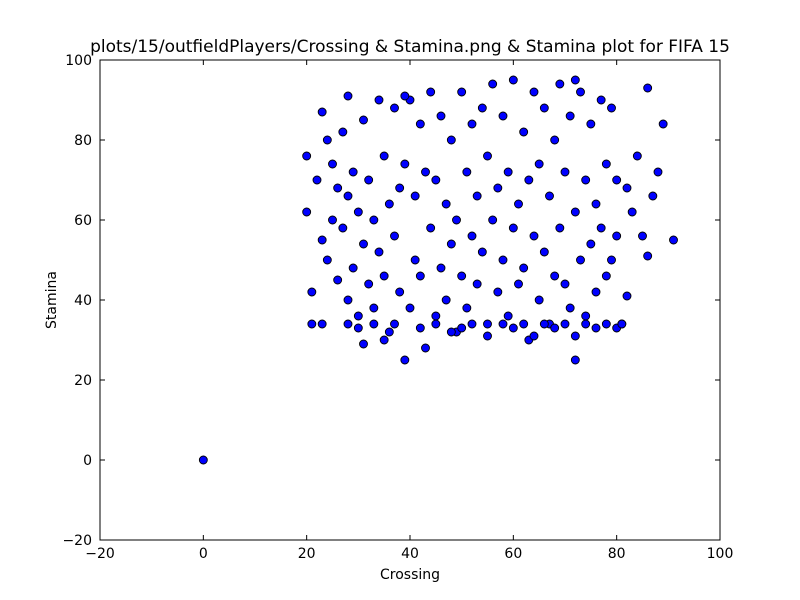 This screenshot has width=800, height=600. Describe the element at coordinates (100, 554) in the screenshot. I see `x-tick-label: −20` at that location.